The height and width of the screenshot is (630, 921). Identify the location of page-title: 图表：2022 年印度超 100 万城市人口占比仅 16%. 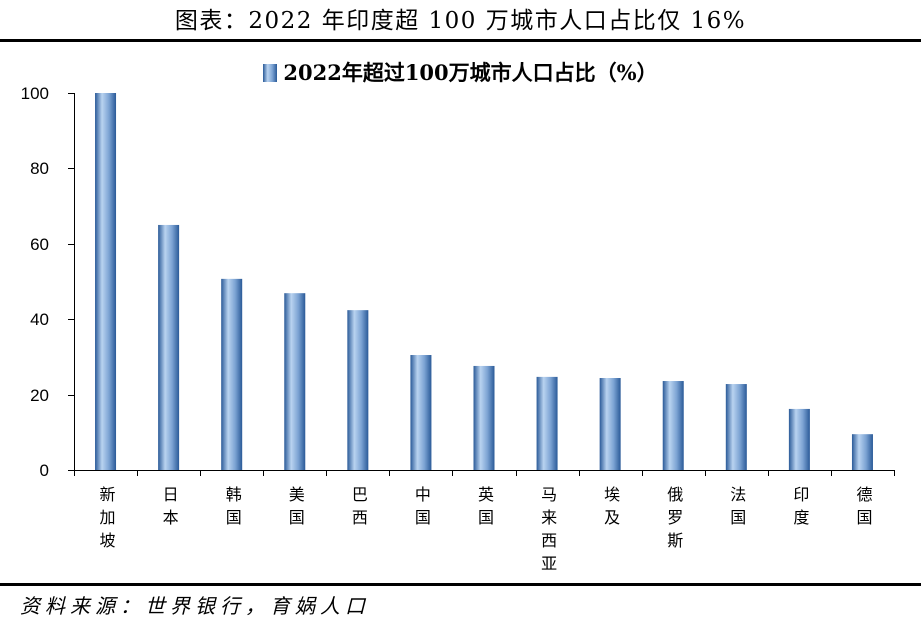
(460, 21).